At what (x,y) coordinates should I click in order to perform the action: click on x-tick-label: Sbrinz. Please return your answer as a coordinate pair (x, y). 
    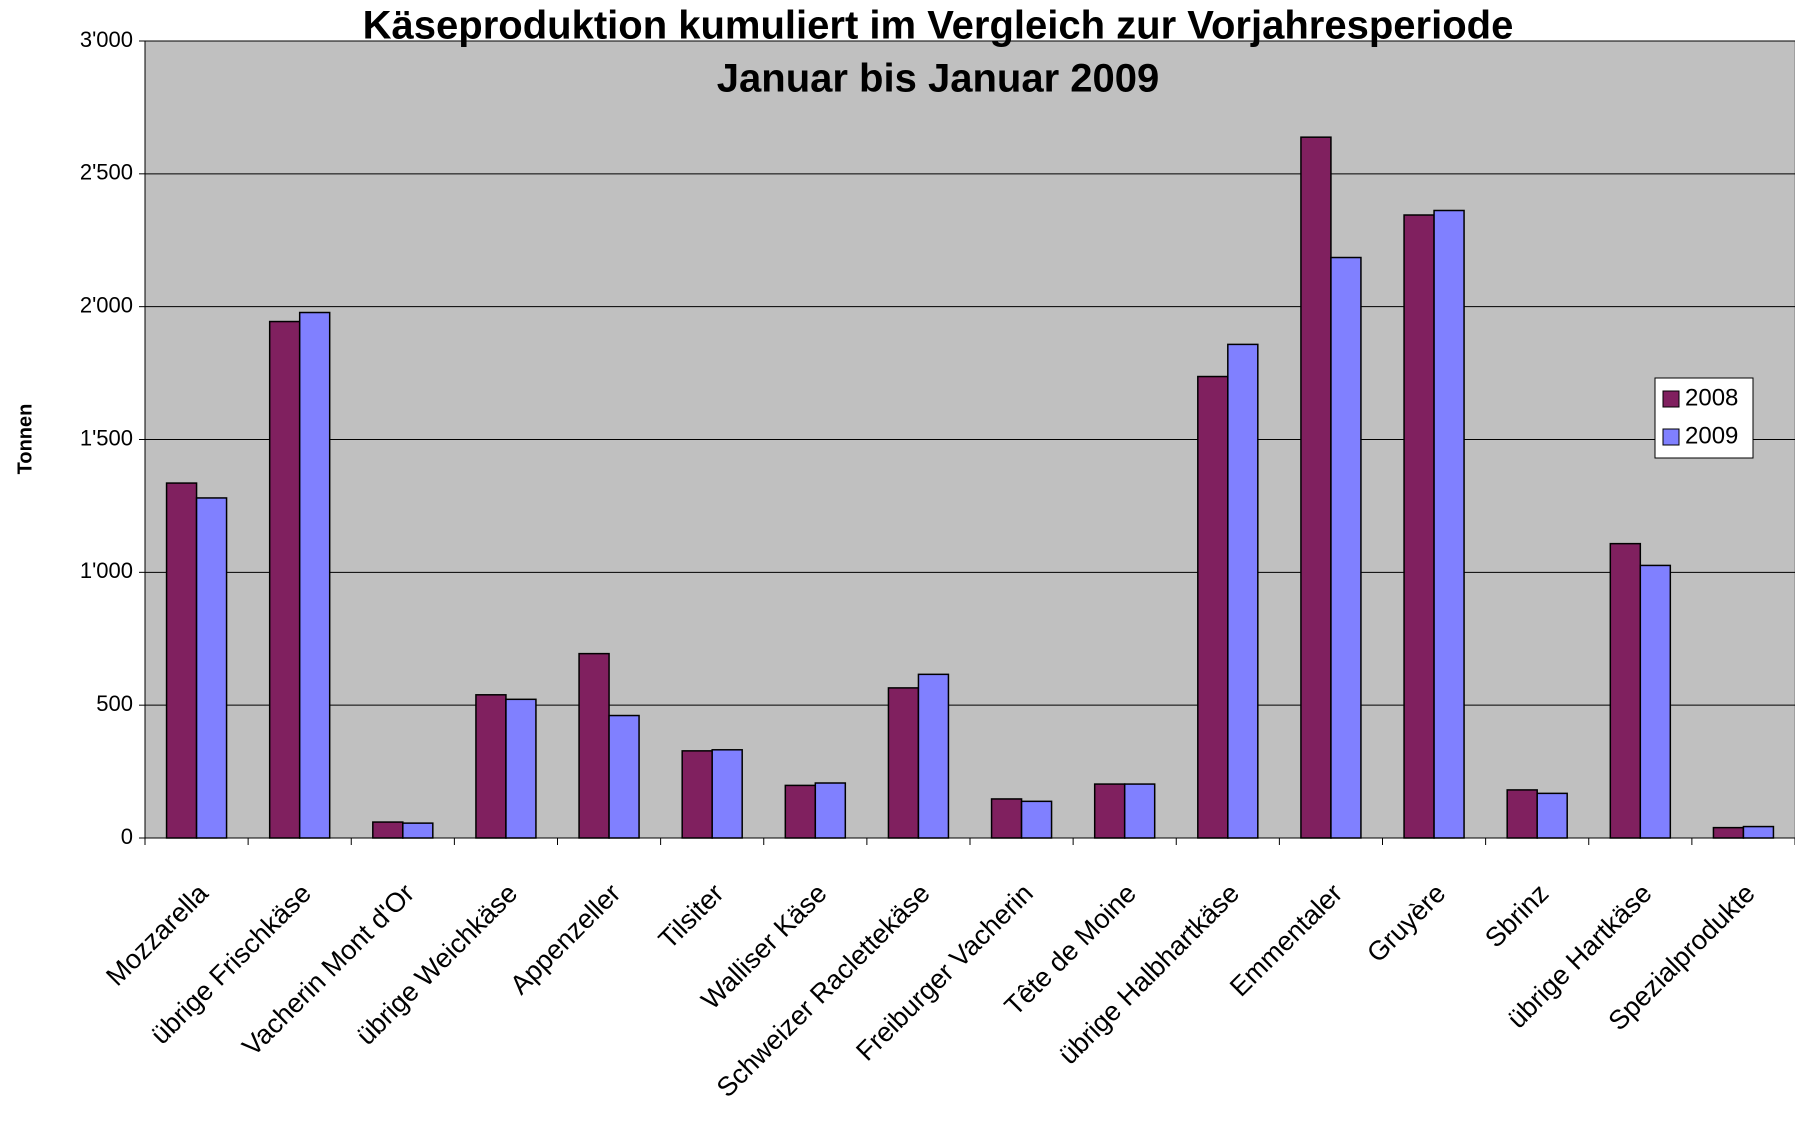
    Looking at the image, I should click on (1516, 915).